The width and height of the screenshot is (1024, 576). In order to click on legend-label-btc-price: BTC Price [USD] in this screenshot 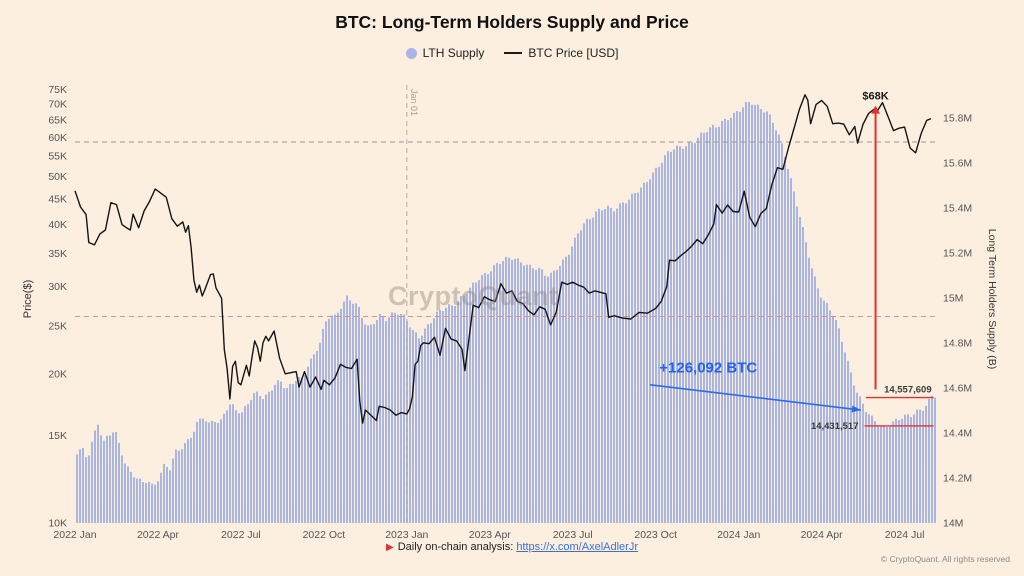, I will do `click(573, 53)`.